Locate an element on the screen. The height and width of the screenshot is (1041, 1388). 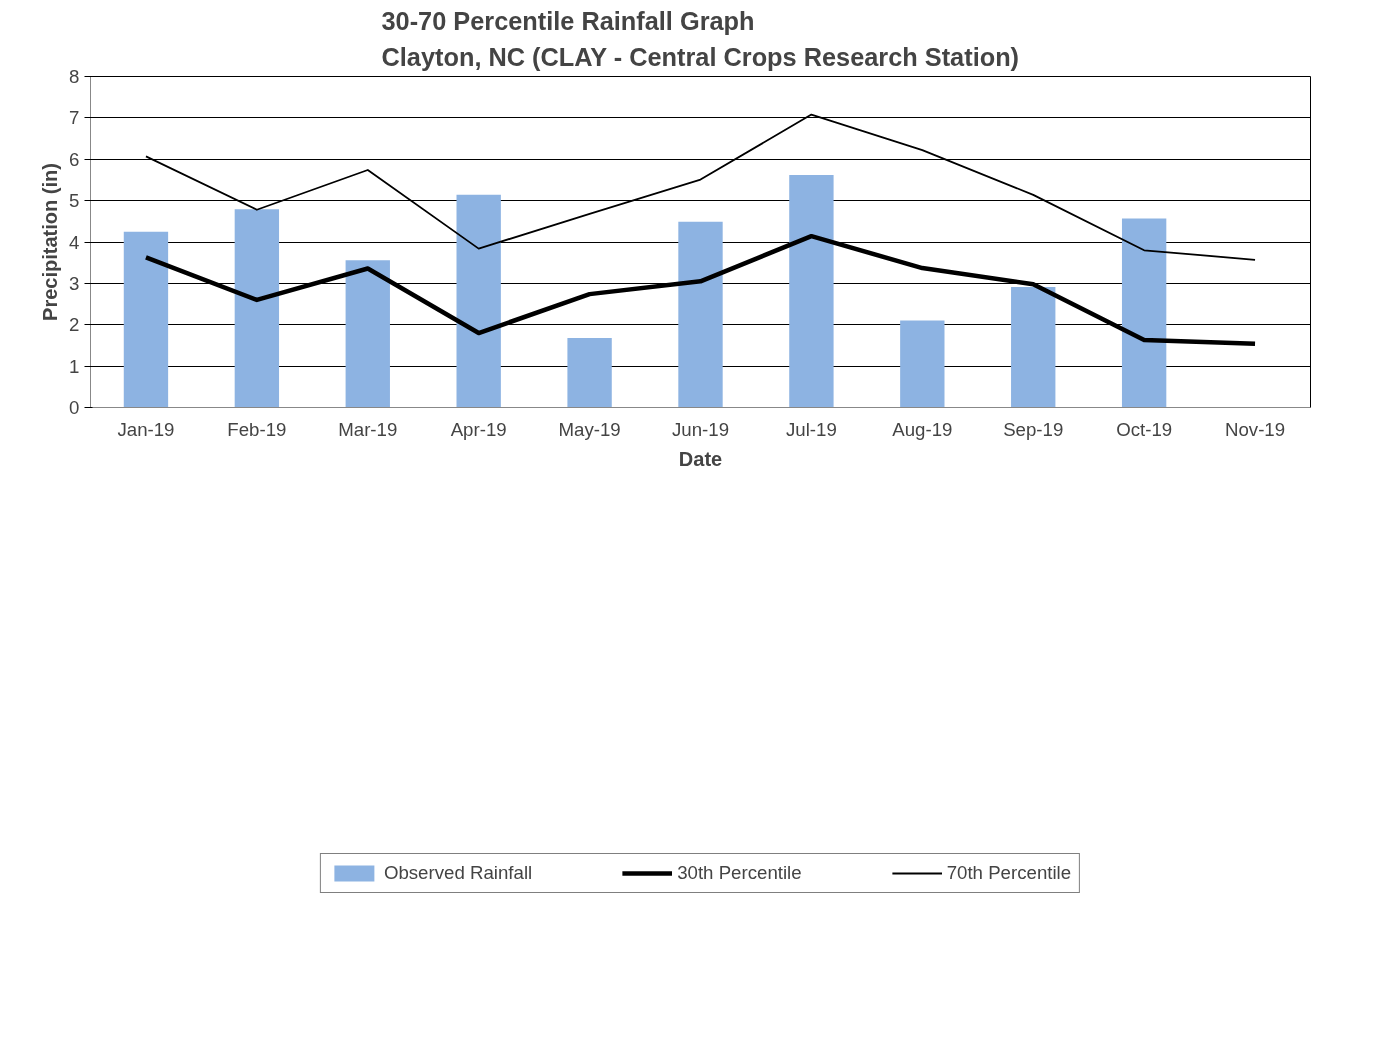
x-tick-label: Oct-19 is located at coordinates (1144, 429).